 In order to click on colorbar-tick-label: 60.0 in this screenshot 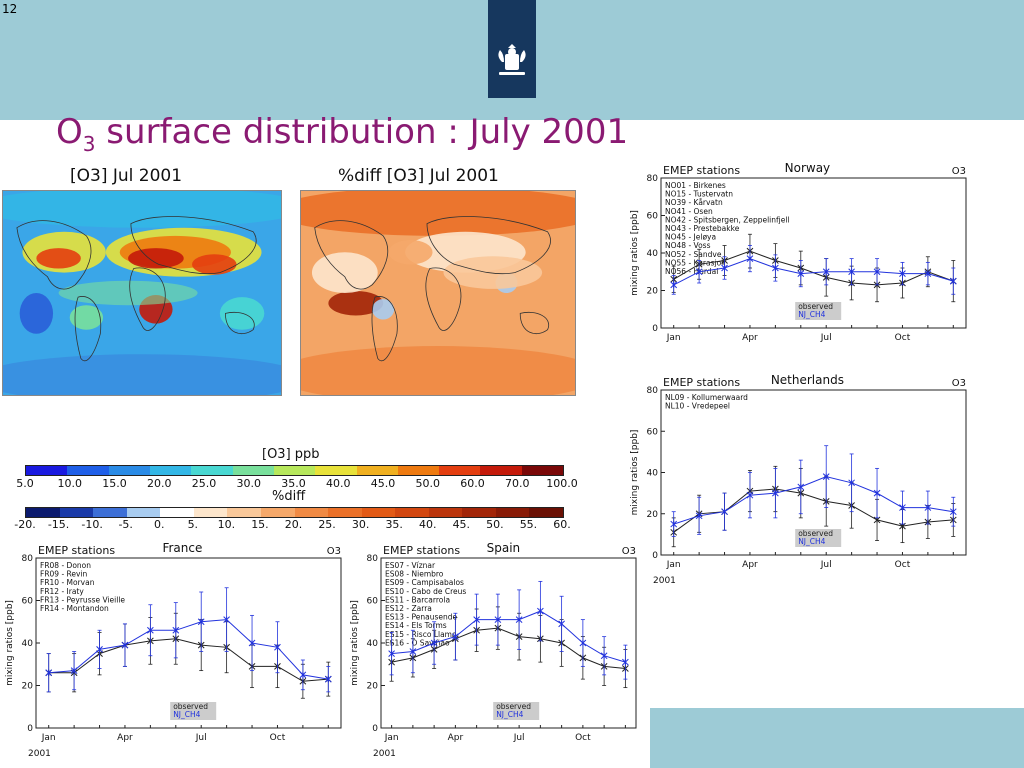, I will do `click(472, 483)`.